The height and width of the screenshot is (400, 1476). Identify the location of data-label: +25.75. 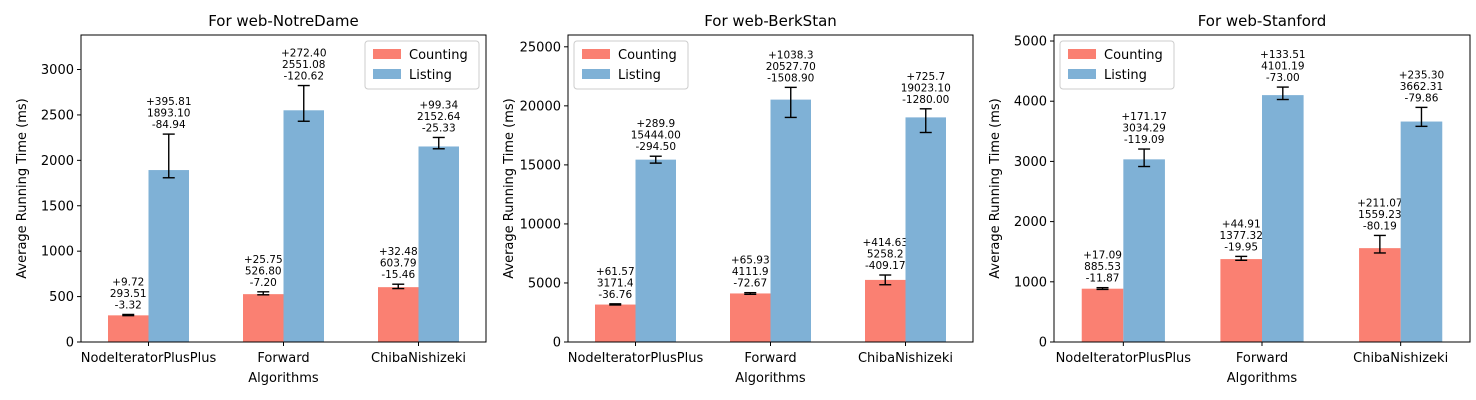
(263, 260).